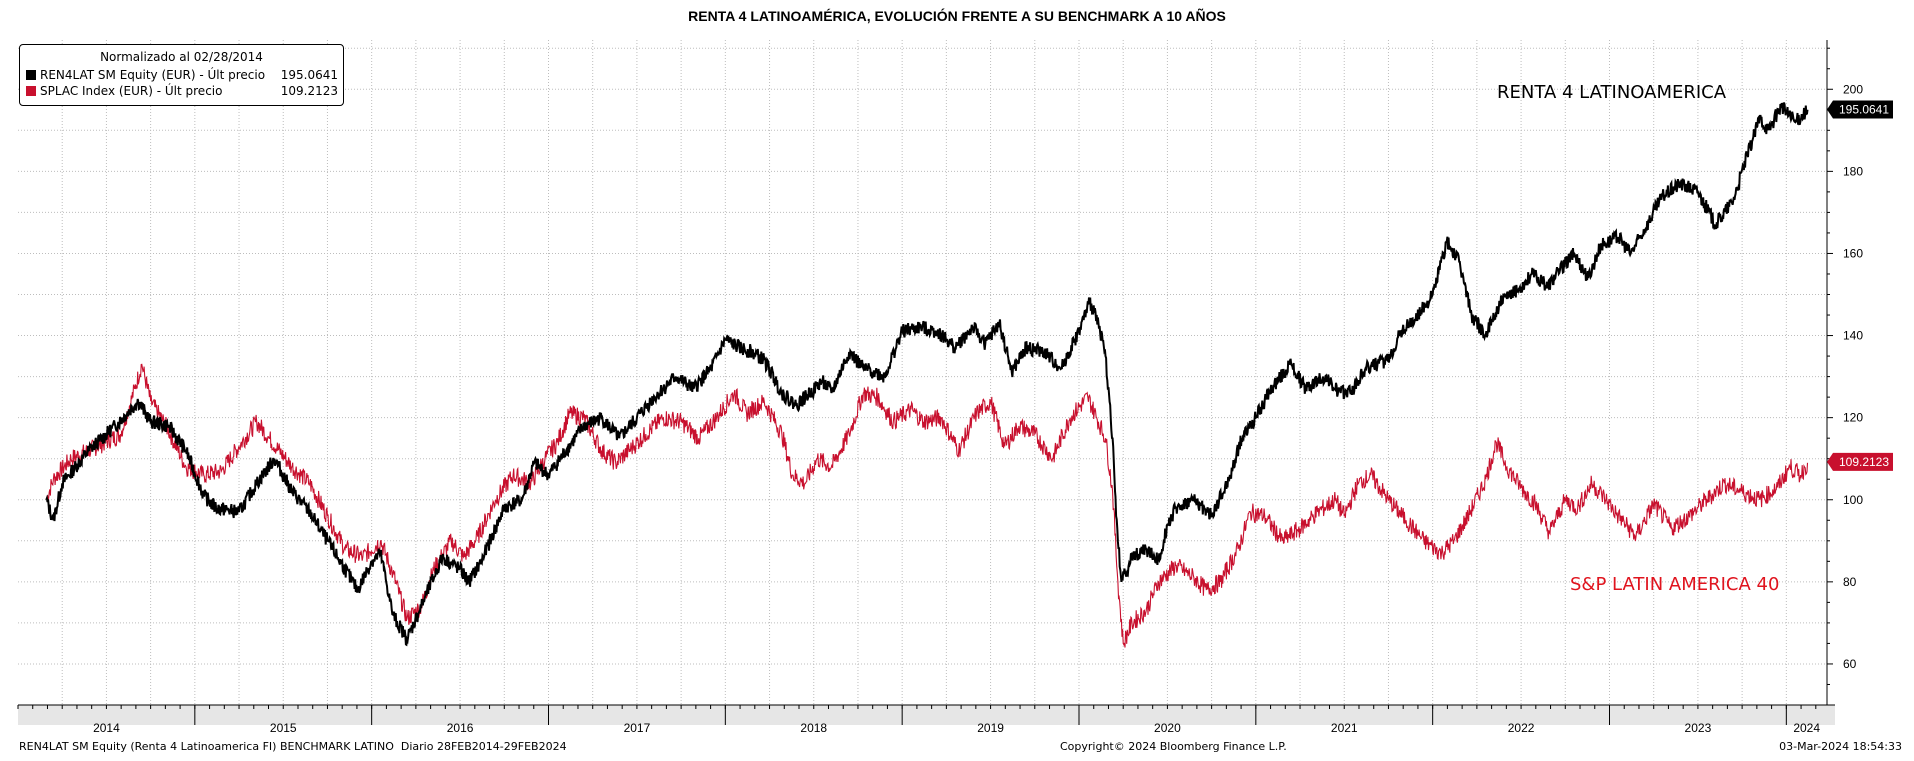  Describe the element at coordinates (1853, 253) in the screenshot. I see `y-tick-label: 160` at that location.